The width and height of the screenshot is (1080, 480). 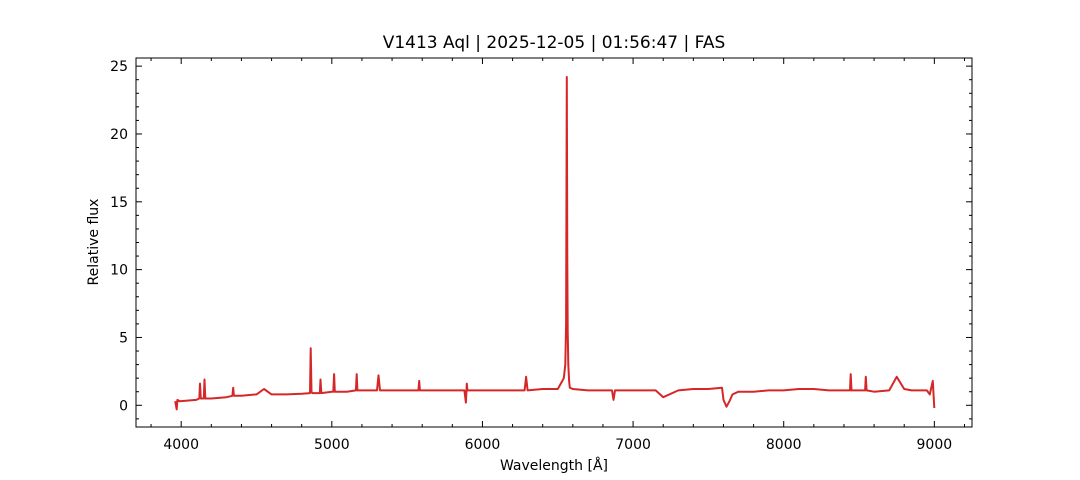 I want to click on x-axis-label: Wavelength [Å], so click(x=554, y=465).